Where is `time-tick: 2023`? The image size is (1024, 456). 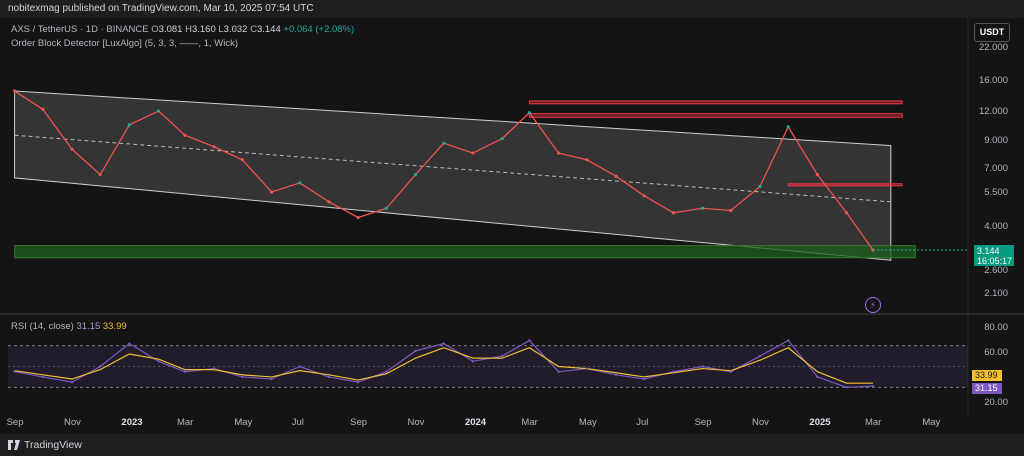 time-tick: 2023 is located at coordinates (132, 422).